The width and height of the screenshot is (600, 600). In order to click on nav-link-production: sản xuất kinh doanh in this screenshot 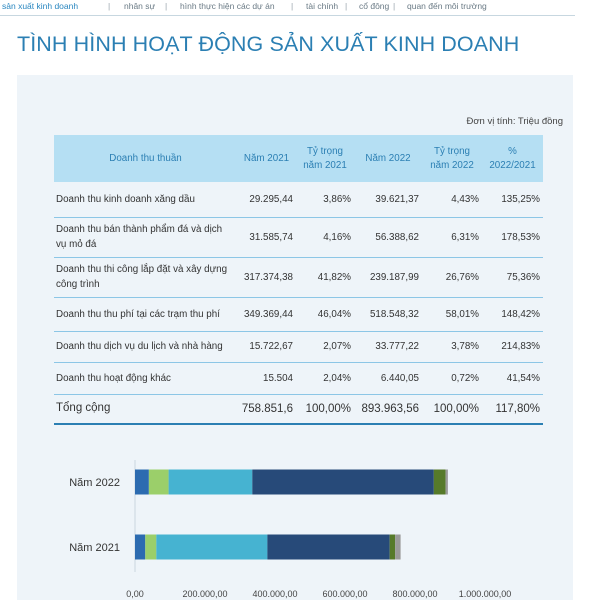, I will do `click(40, 6)`.